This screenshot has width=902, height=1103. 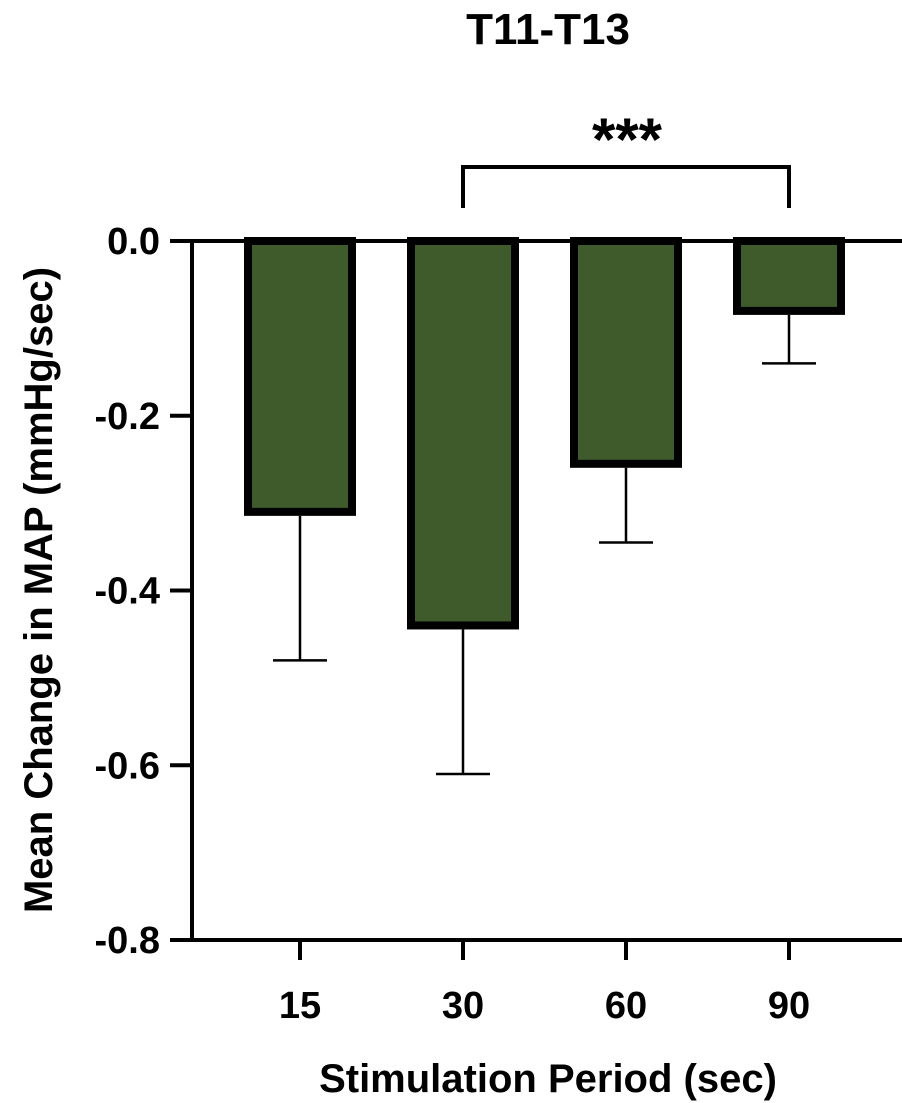 I want to click on significance-bracket: ***, so click(x=626, y=157).